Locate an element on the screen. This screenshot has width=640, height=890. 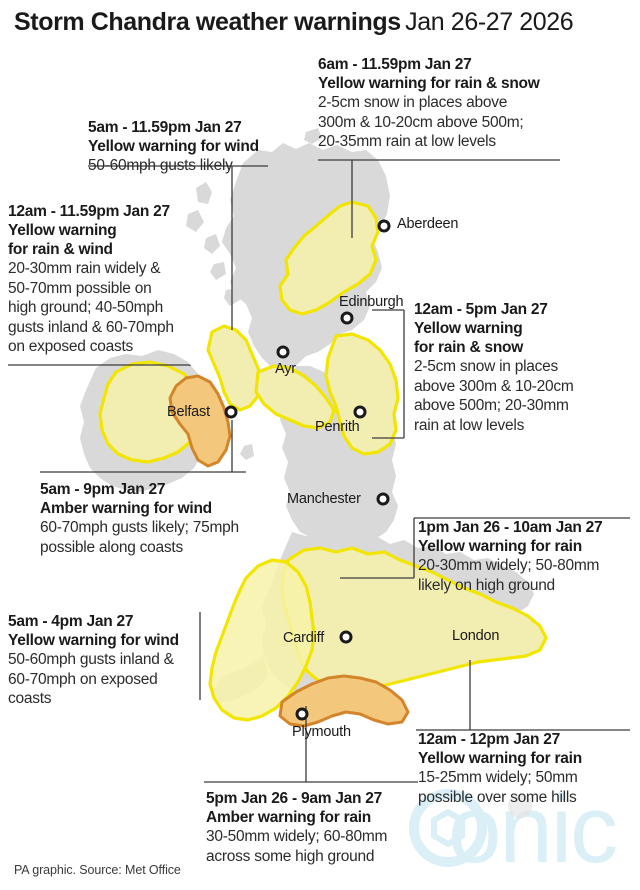
annotation-time: 12am - 11.59pm Jan 27 is located at coordinates (89, 211).